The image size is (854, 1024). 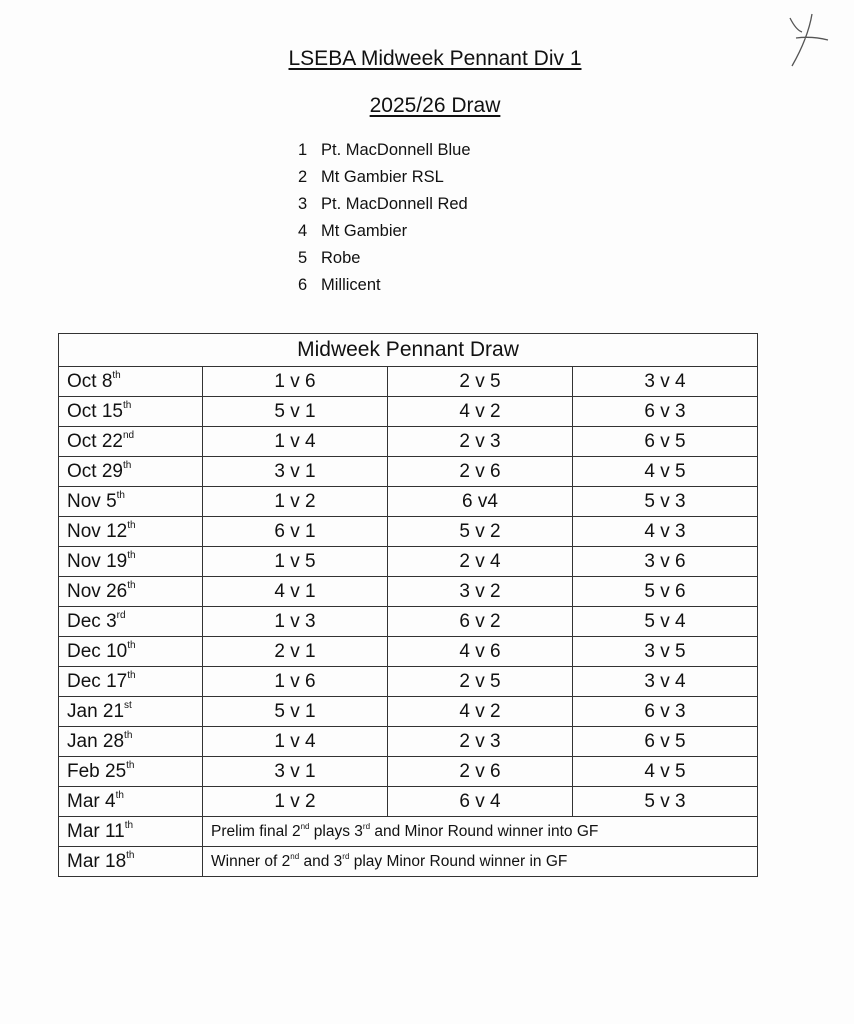 What do you see at coordinates (435, 58) in the screenshot?
I see `document-title: LSEBA Midweek Pennant Div 1` at bounding box center [435, 58].